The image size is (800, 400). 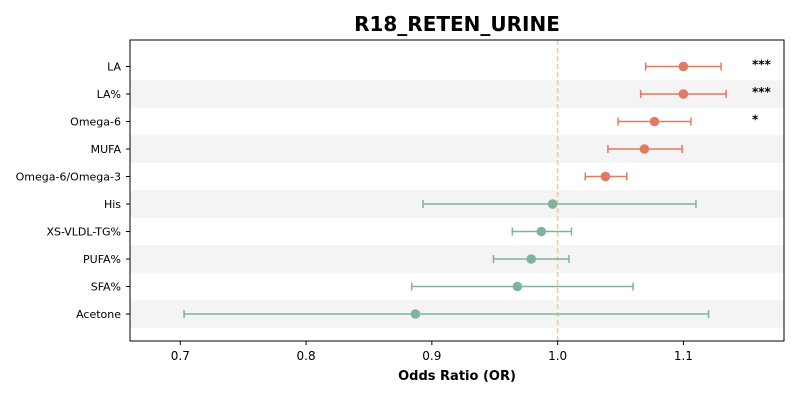 I want to click on y-tick-label: PUFA%, so click(x=102, y=259).